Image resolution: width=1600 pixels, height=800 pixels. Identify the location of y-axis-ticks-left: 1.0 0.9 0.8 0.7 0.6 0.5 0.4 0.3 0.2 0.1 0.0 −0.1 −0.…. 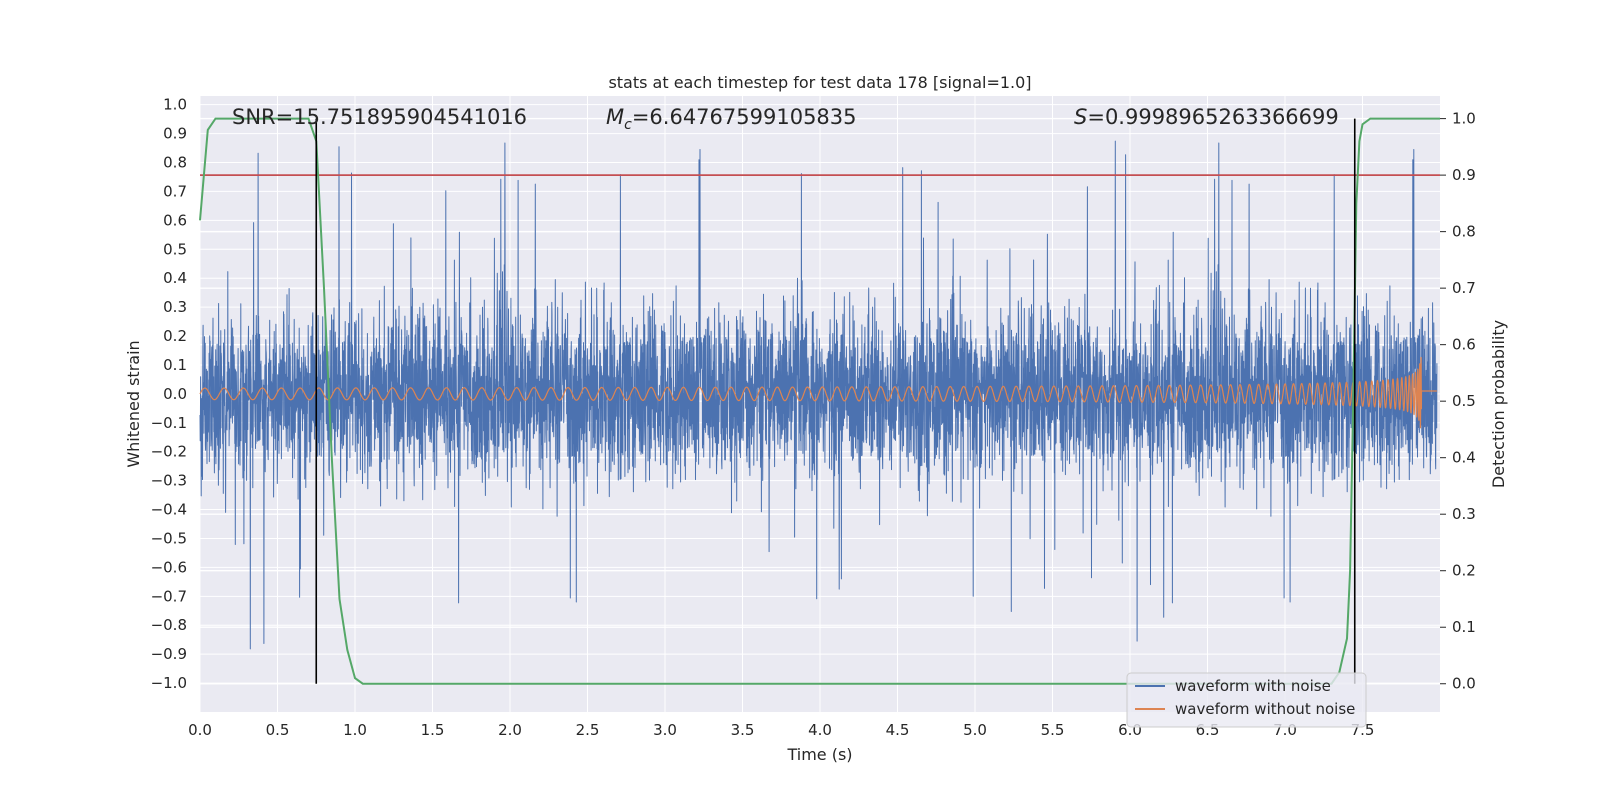
(169, 394).